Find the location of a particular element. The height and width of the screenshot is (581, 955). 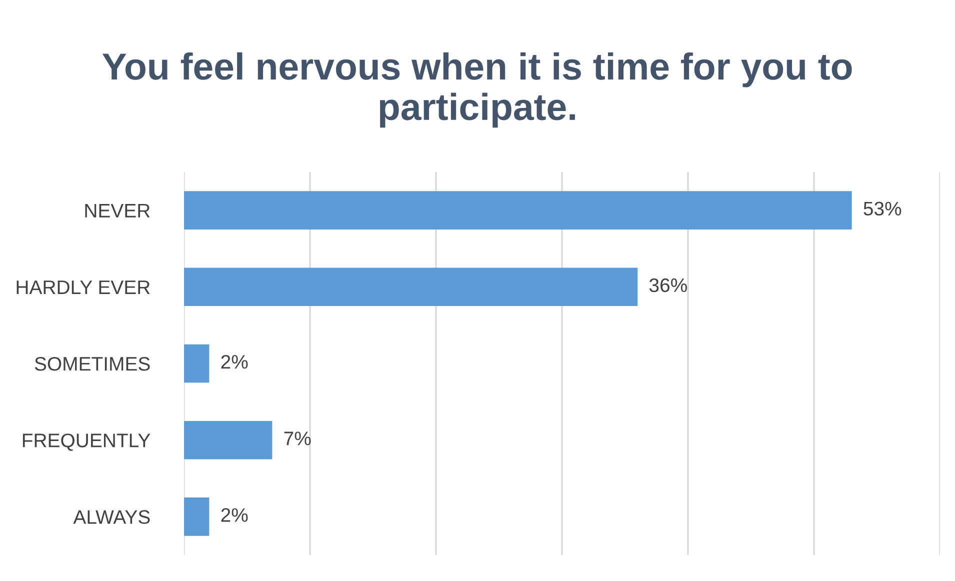

data-label: 53% is located at coordinates (883, 209).